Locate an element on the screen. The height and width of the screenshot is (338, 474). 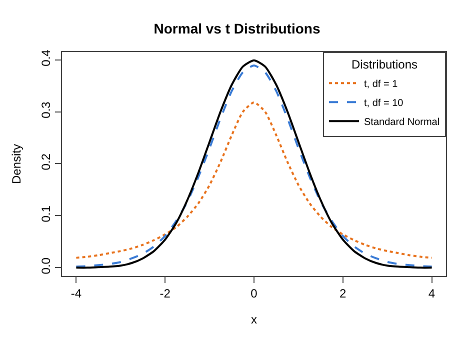
x-tick-label: -4 is located at coordinates (76, 293).